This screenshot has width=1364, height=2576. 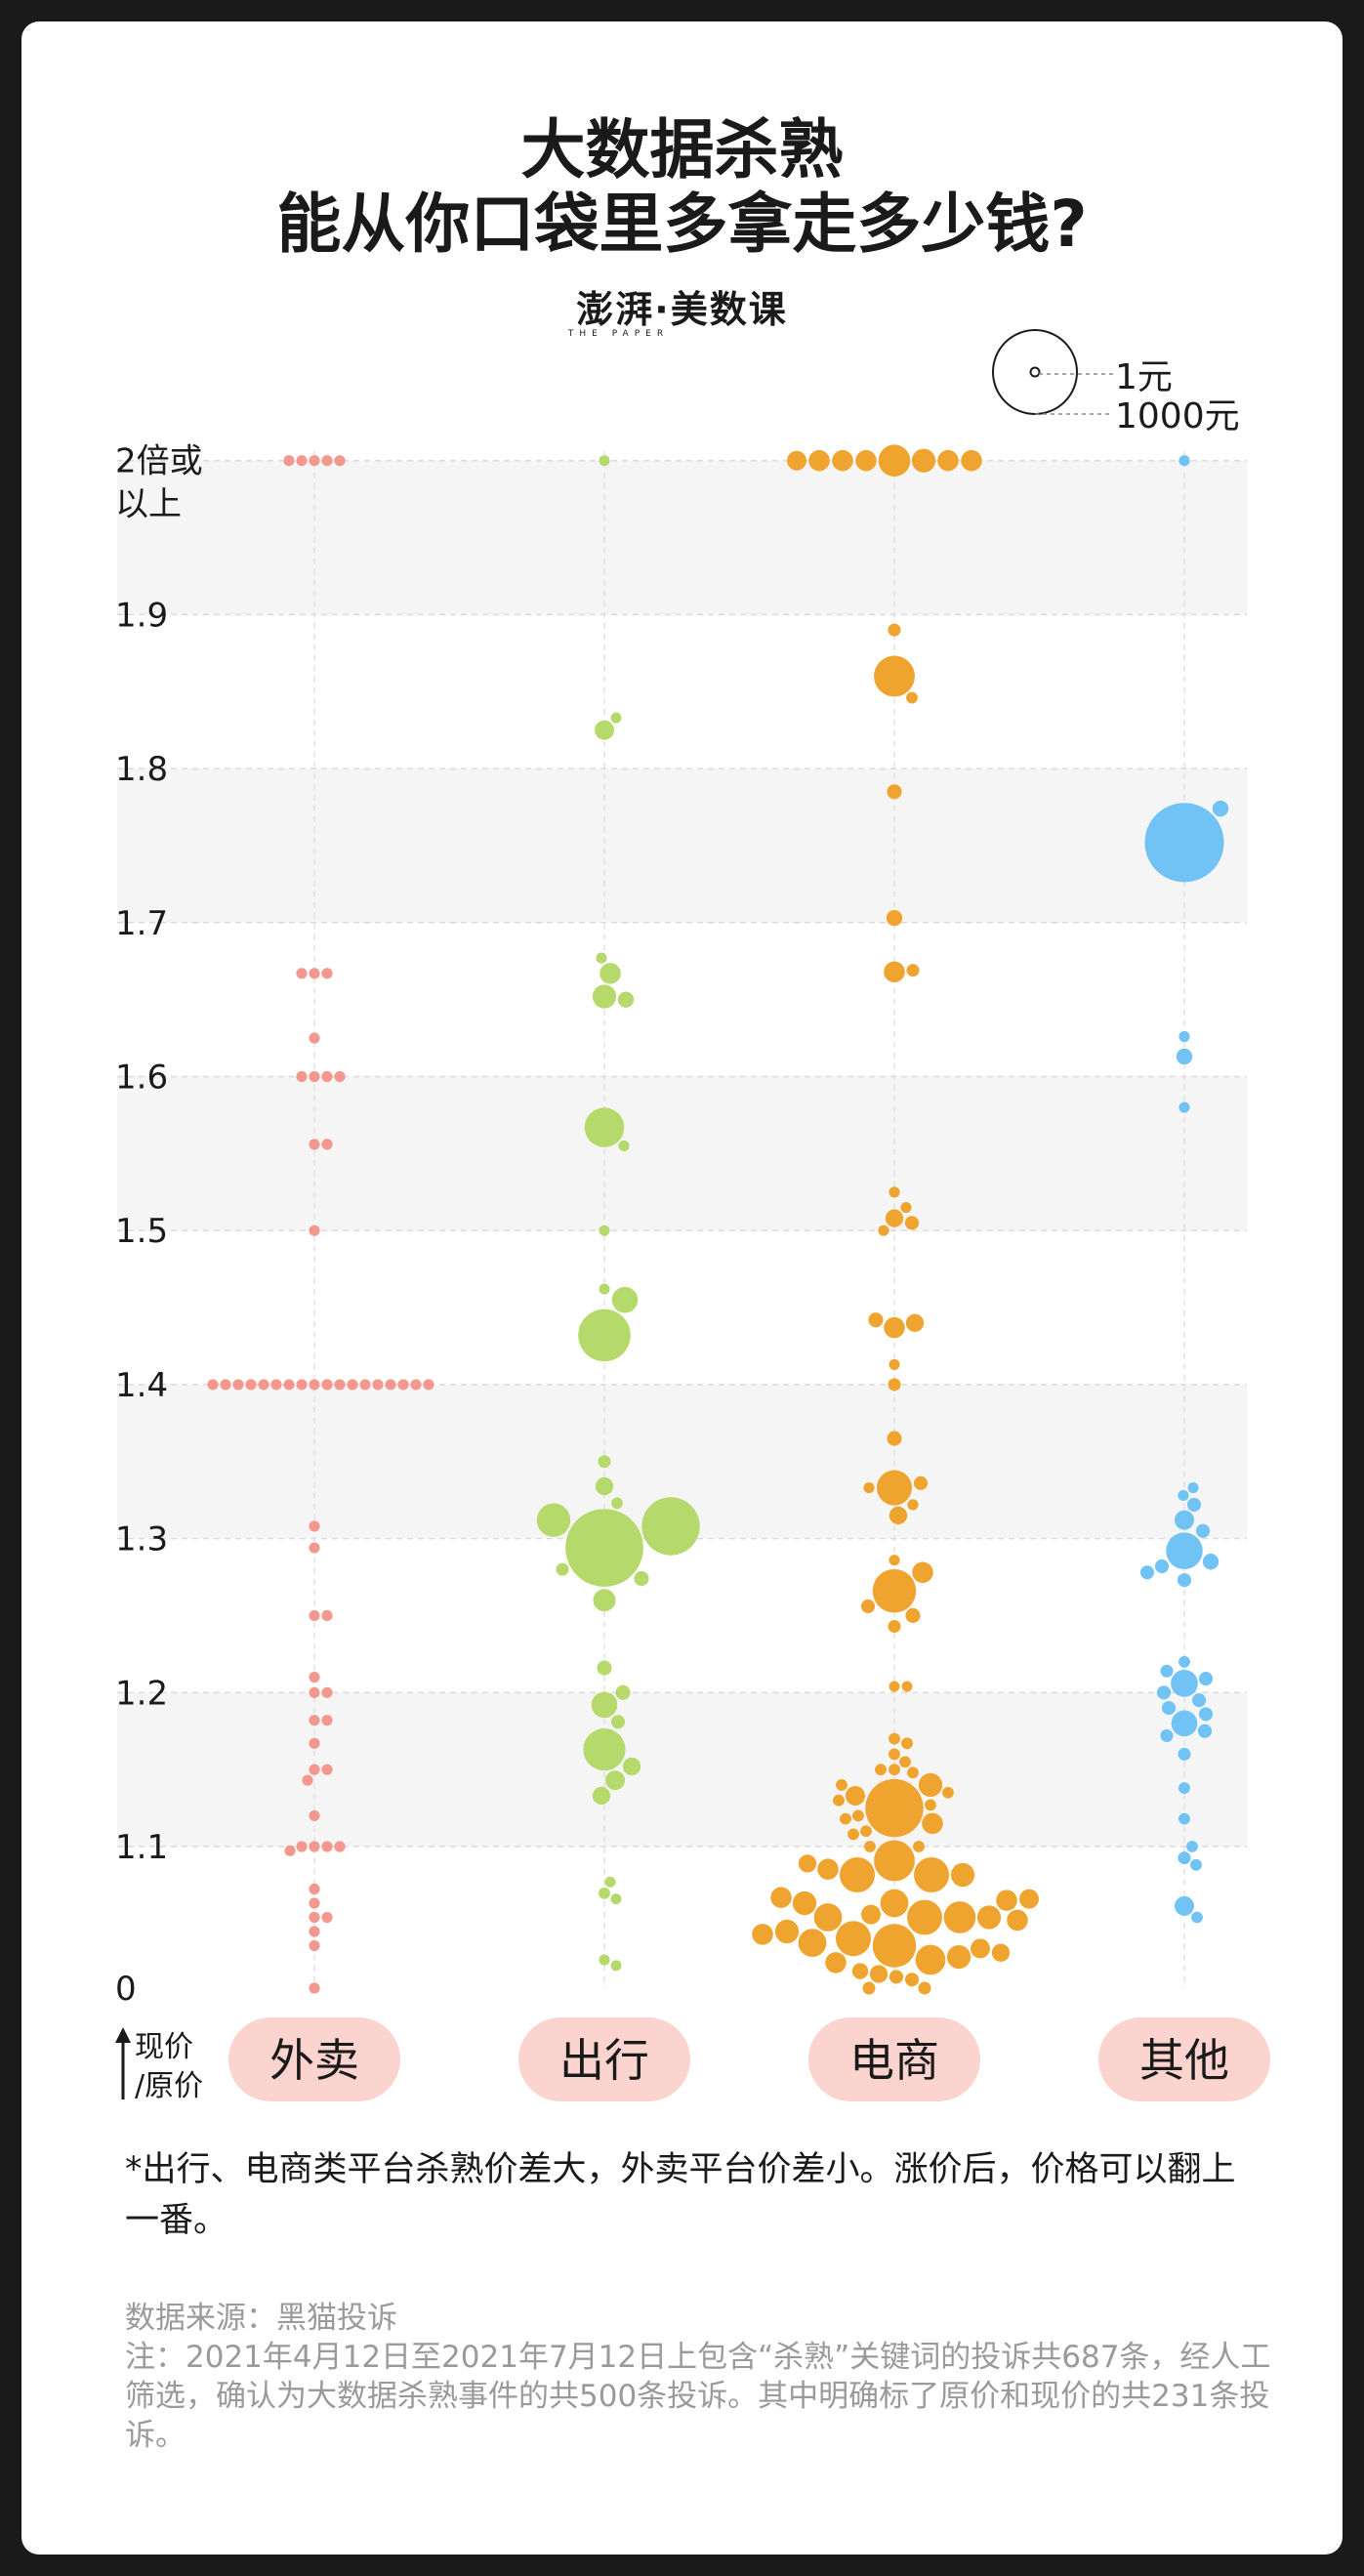 I want to click on y-tick-label: 1.8, so click(x=141, y=769).